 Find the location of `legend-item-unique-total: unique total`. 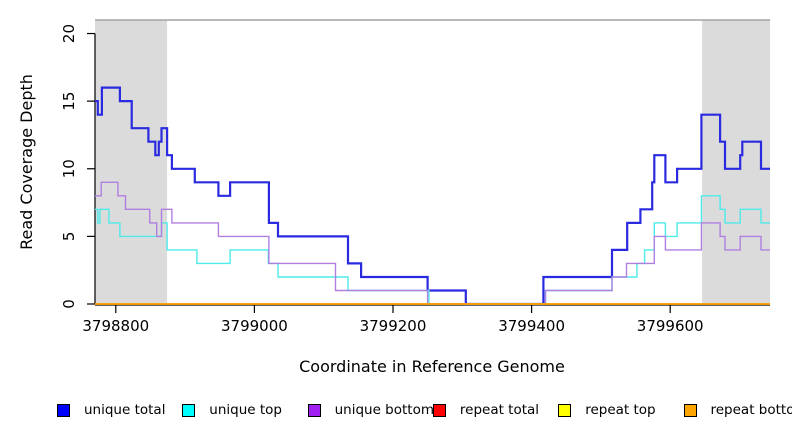

legend-item-unique-total: unique total is located at coordinates (111, 410).